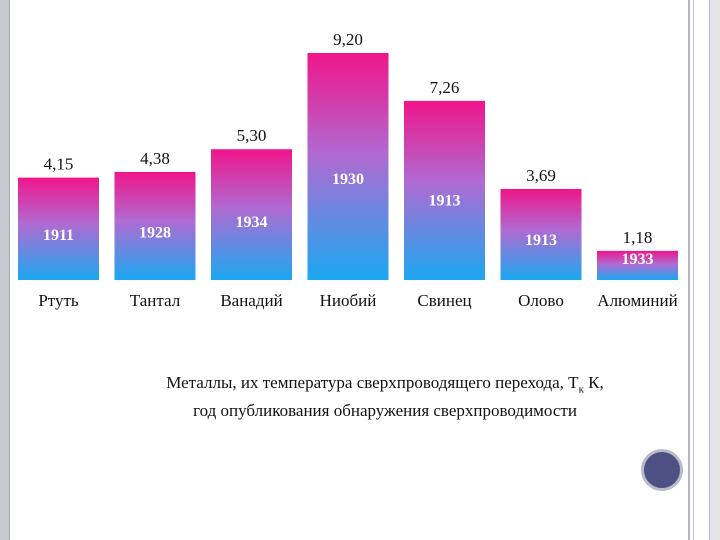 The height and width of the screenshot is (540, 720). What do you see at coordinates (638, 237) in the screenshot?
I see `value-label-7: 1,18` at bounding box center [638, 237].